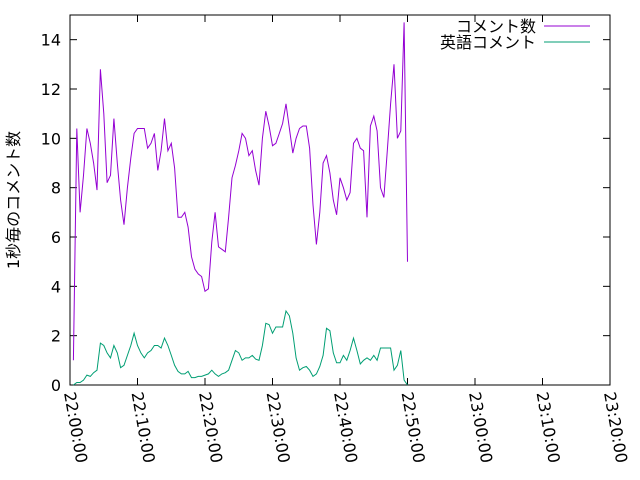 This screenshot has height=480, width=640. What do you see at coordinates (345, 427) in the screenshot?
I see `x-tick-label: 22:40:00` at bounding box center [345, 427].